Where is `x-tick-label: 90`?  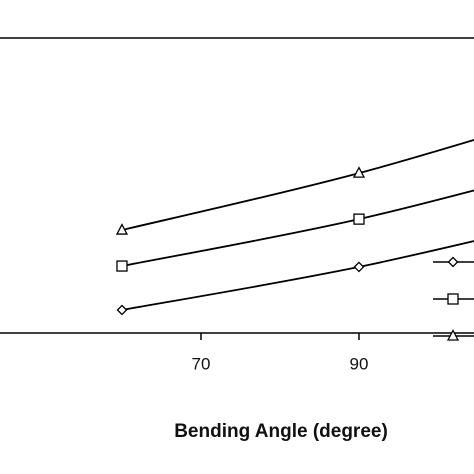 x-tick-label: 90 is located at coordinates (359, 363).